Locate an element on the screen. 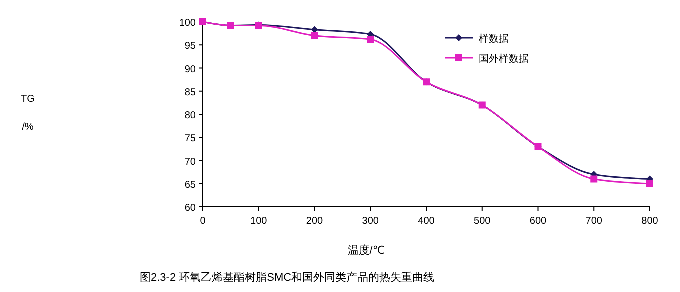 The image size is (680, 292). x-tick-label: 600 is located at coordinates (539, 221).